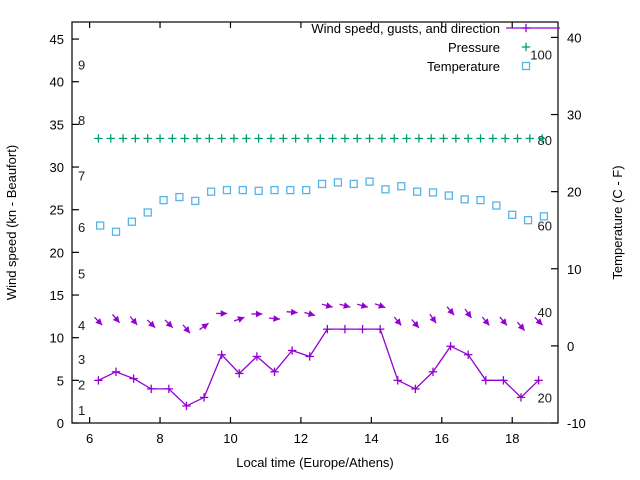 This screenshot has height=480, width=640. What do you see at coordinates (81, 274) in the screenshot?
I see `beaufort-label: 5` at bounding box center [81, 274].